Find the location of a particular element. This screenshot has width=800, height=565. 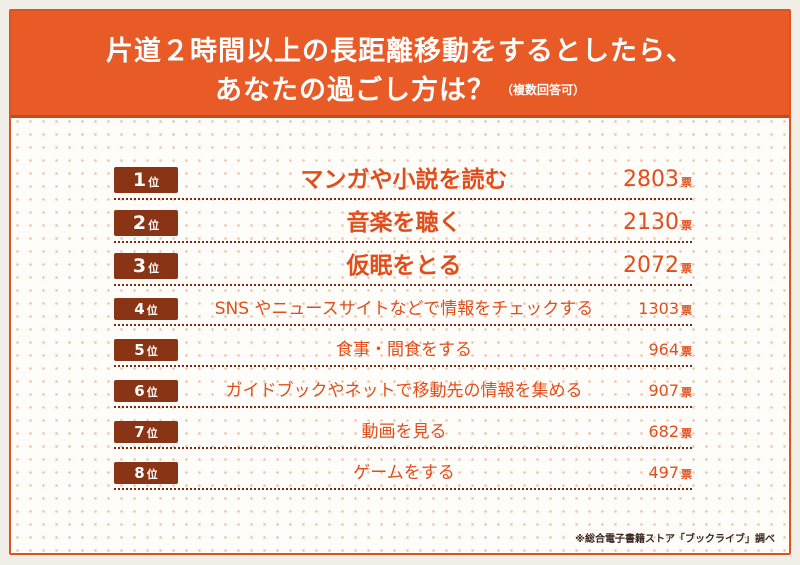

answer-label: 動画を見る is located at coordinates (404, 432).